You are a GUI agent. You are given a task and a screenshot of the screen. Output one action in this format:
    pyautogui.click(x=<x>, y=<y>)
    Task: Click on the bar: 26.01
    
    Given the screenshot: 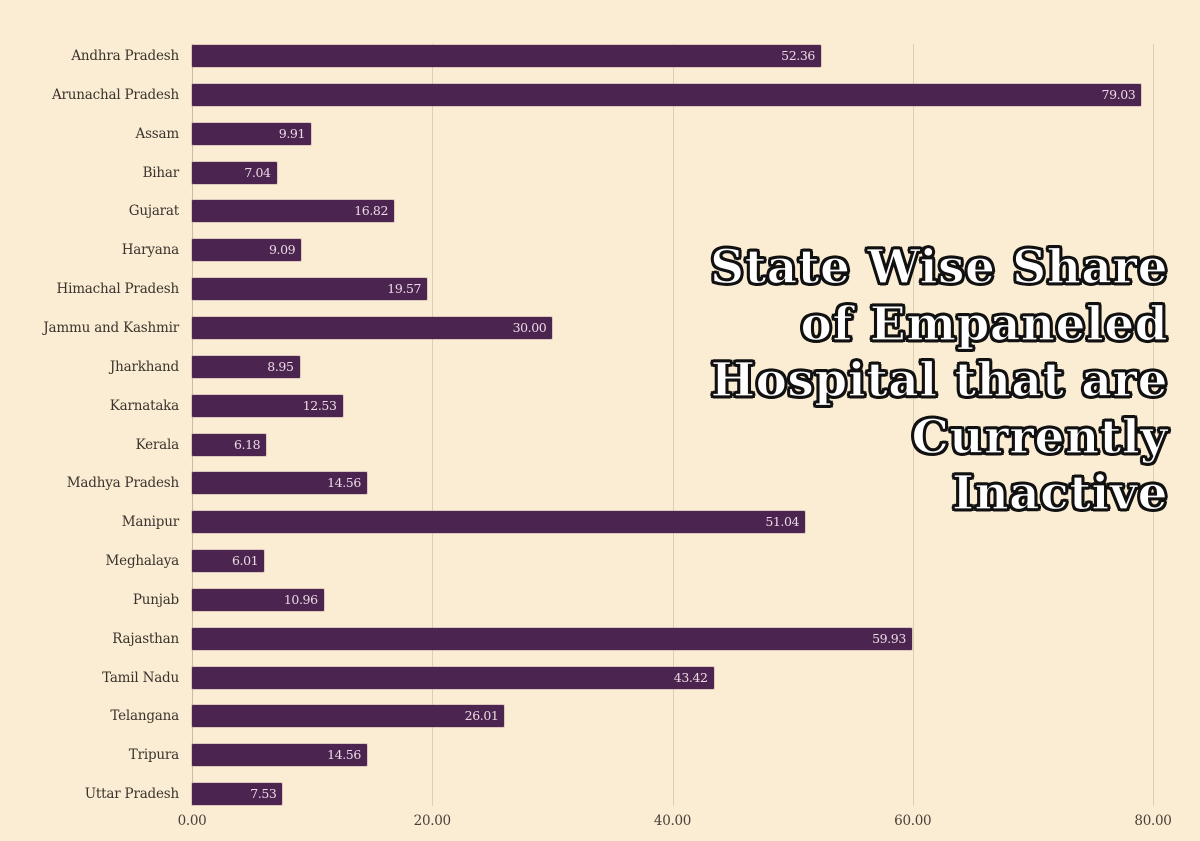 What is the action you would take?
    pyautogui.click(x=348, y=716)
    